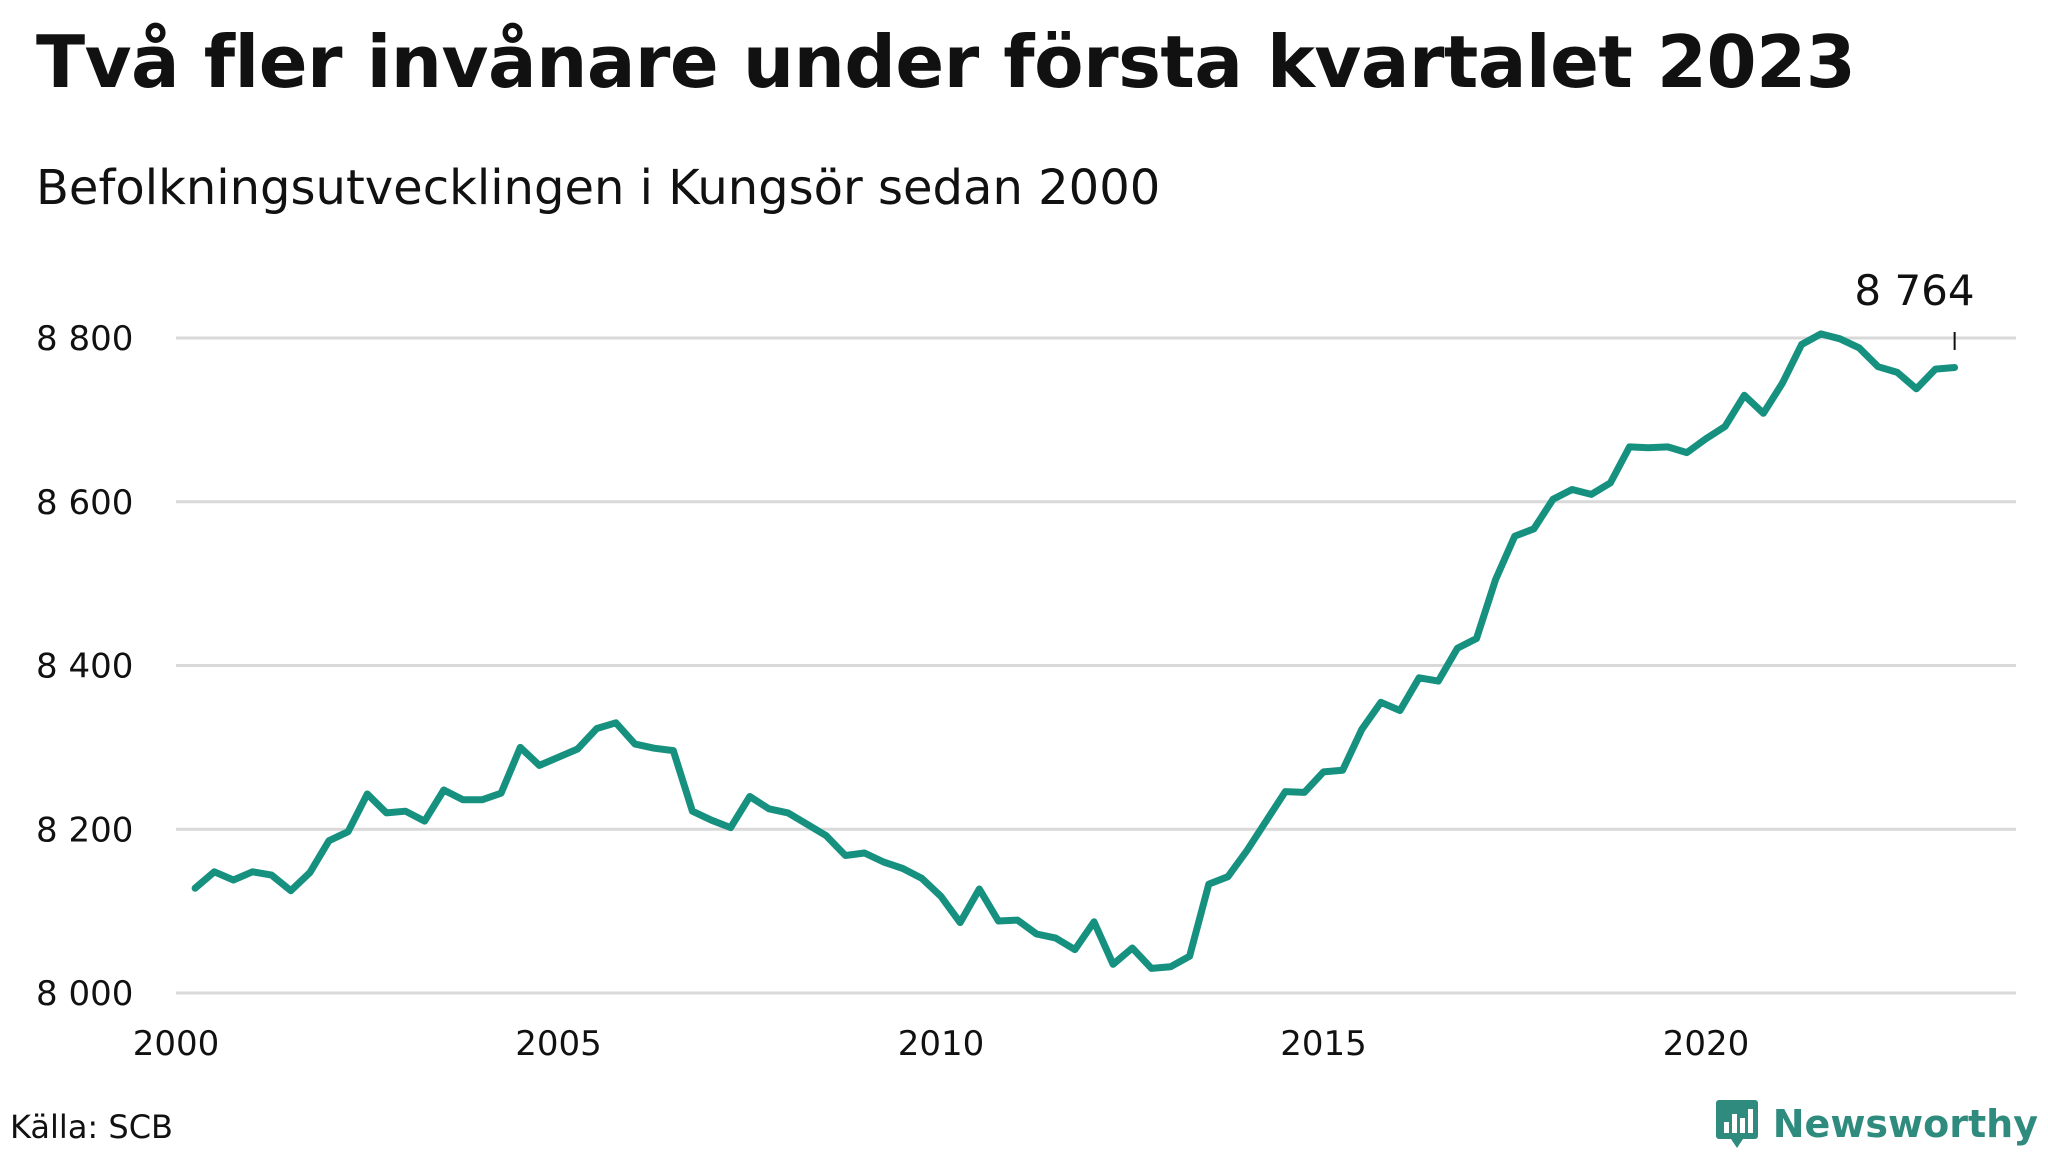 This screenshot has width=2048, height=1152. I want to click on y-axis-labels: 8 000 8 200 8 400 8 600 8 800, so click(84, 666).